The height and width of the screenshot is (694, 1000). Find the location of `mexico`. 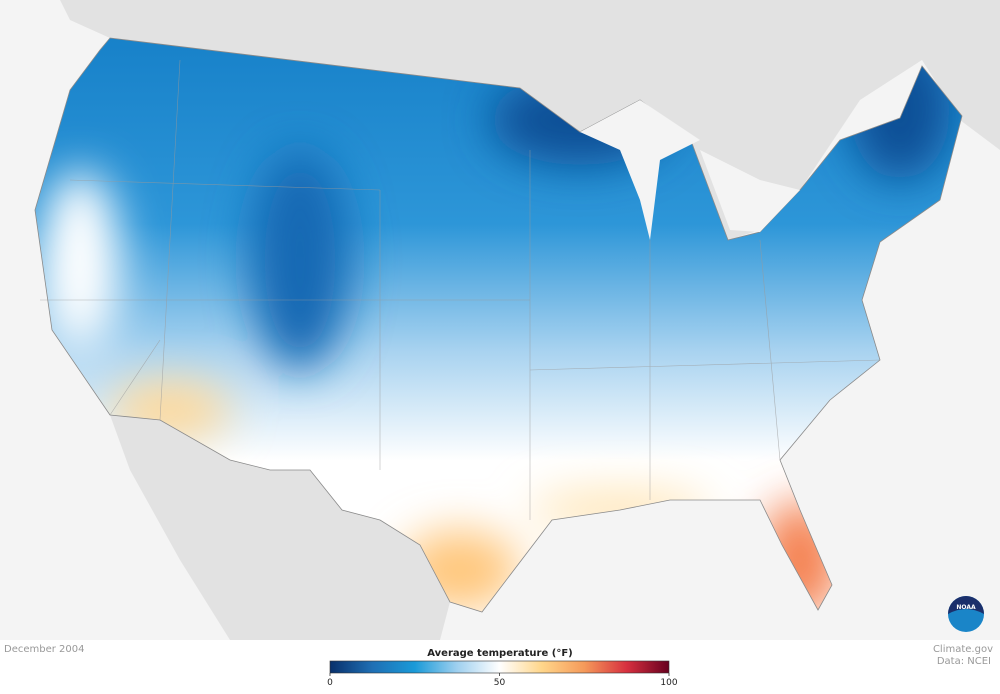

mexico is located at coordinates (280, 527).